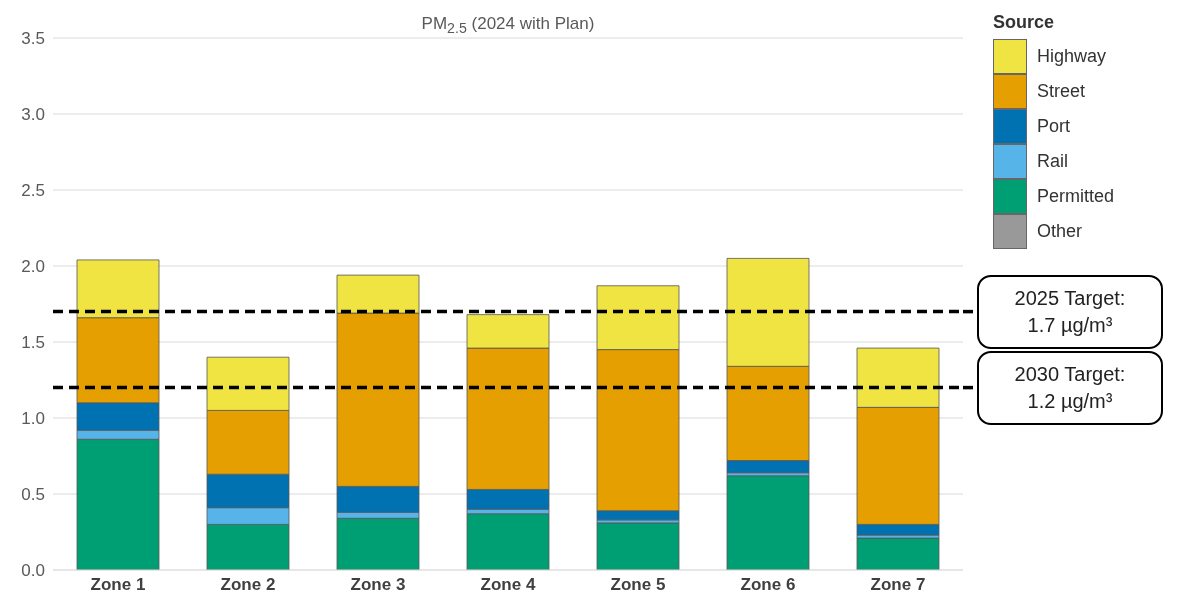  What do you see at coordinates (378, 585) in the screenshot?
I see `x-tick-label: Zone 3` at bounding box center [378, 585].